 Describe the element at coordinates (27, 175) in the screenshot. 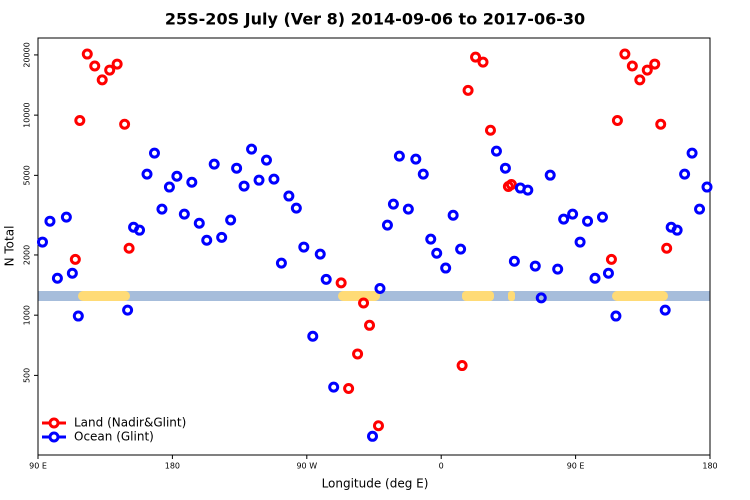

I see `y-tick-label: 5000` at that location.